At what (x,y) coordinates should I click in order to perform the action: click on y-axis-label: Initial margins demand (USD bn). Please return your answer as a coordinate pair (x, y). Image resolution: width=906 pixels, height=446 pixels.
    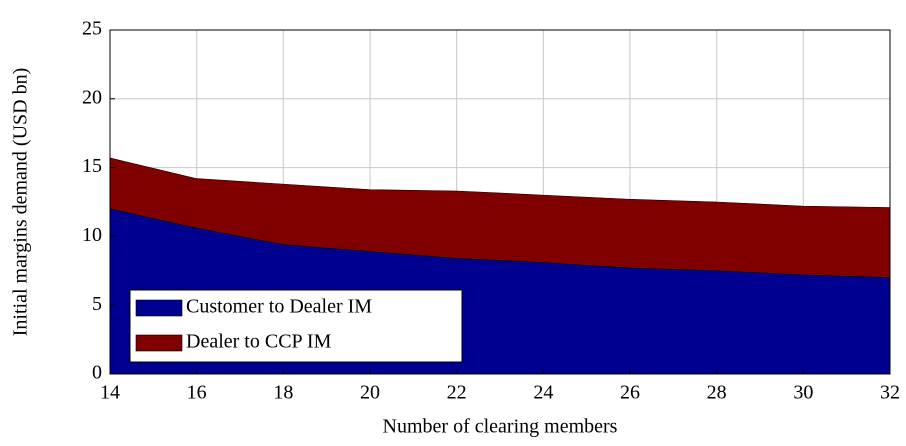
    Looking at the image, I should click on (21, 202).